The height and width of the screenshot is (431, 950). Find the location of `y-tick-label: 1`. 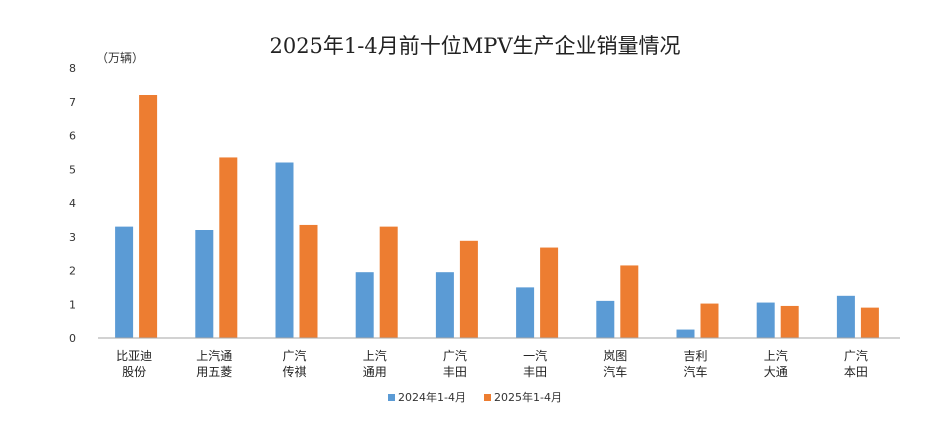

y-tick-label: 1 is located at coordinates (72, 304).